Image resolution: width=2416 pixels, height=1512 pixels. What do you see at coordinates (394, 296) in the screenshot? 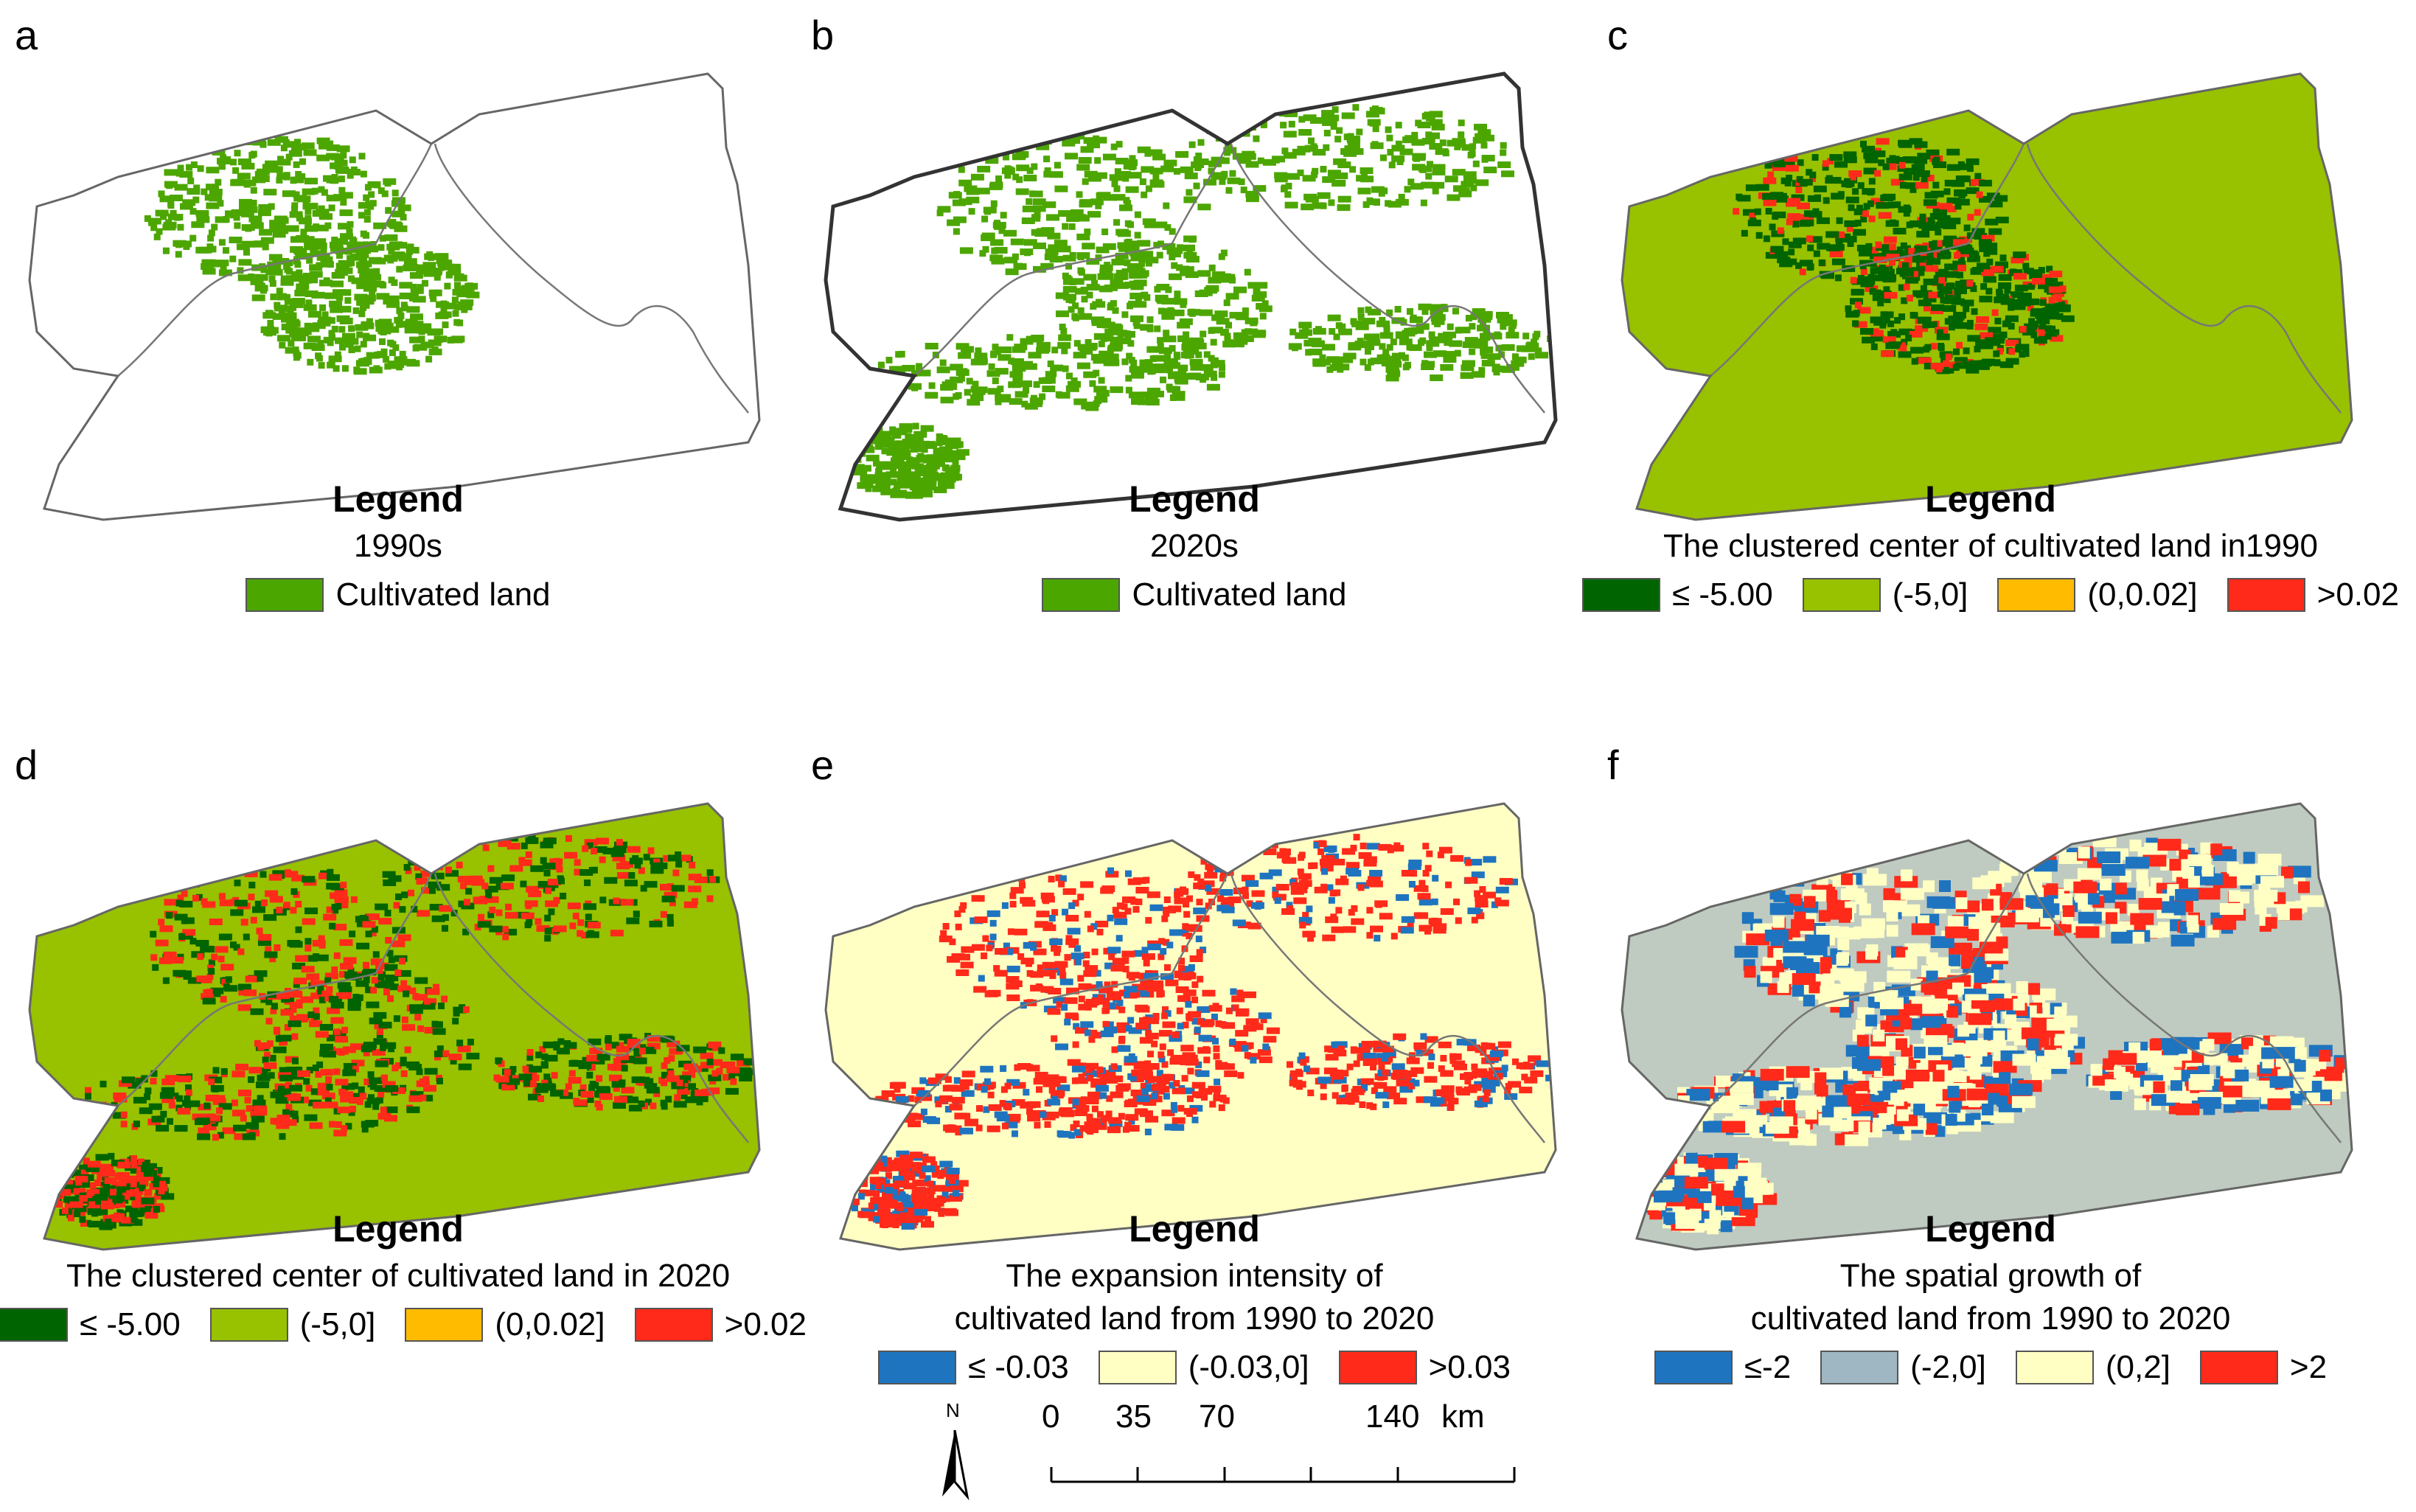
I see `map-a` at bounding box center [394, 296].